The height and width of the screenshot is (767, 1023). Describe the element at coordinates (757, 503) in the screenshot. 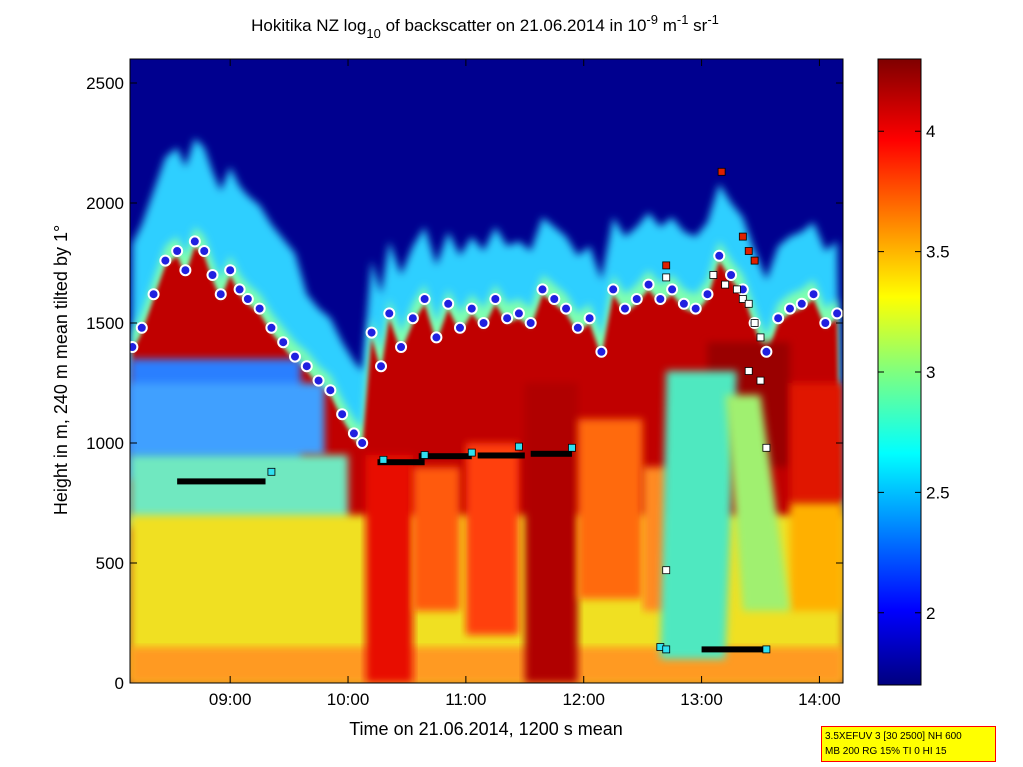

I see `heat-afternoon-plume2` at that location.